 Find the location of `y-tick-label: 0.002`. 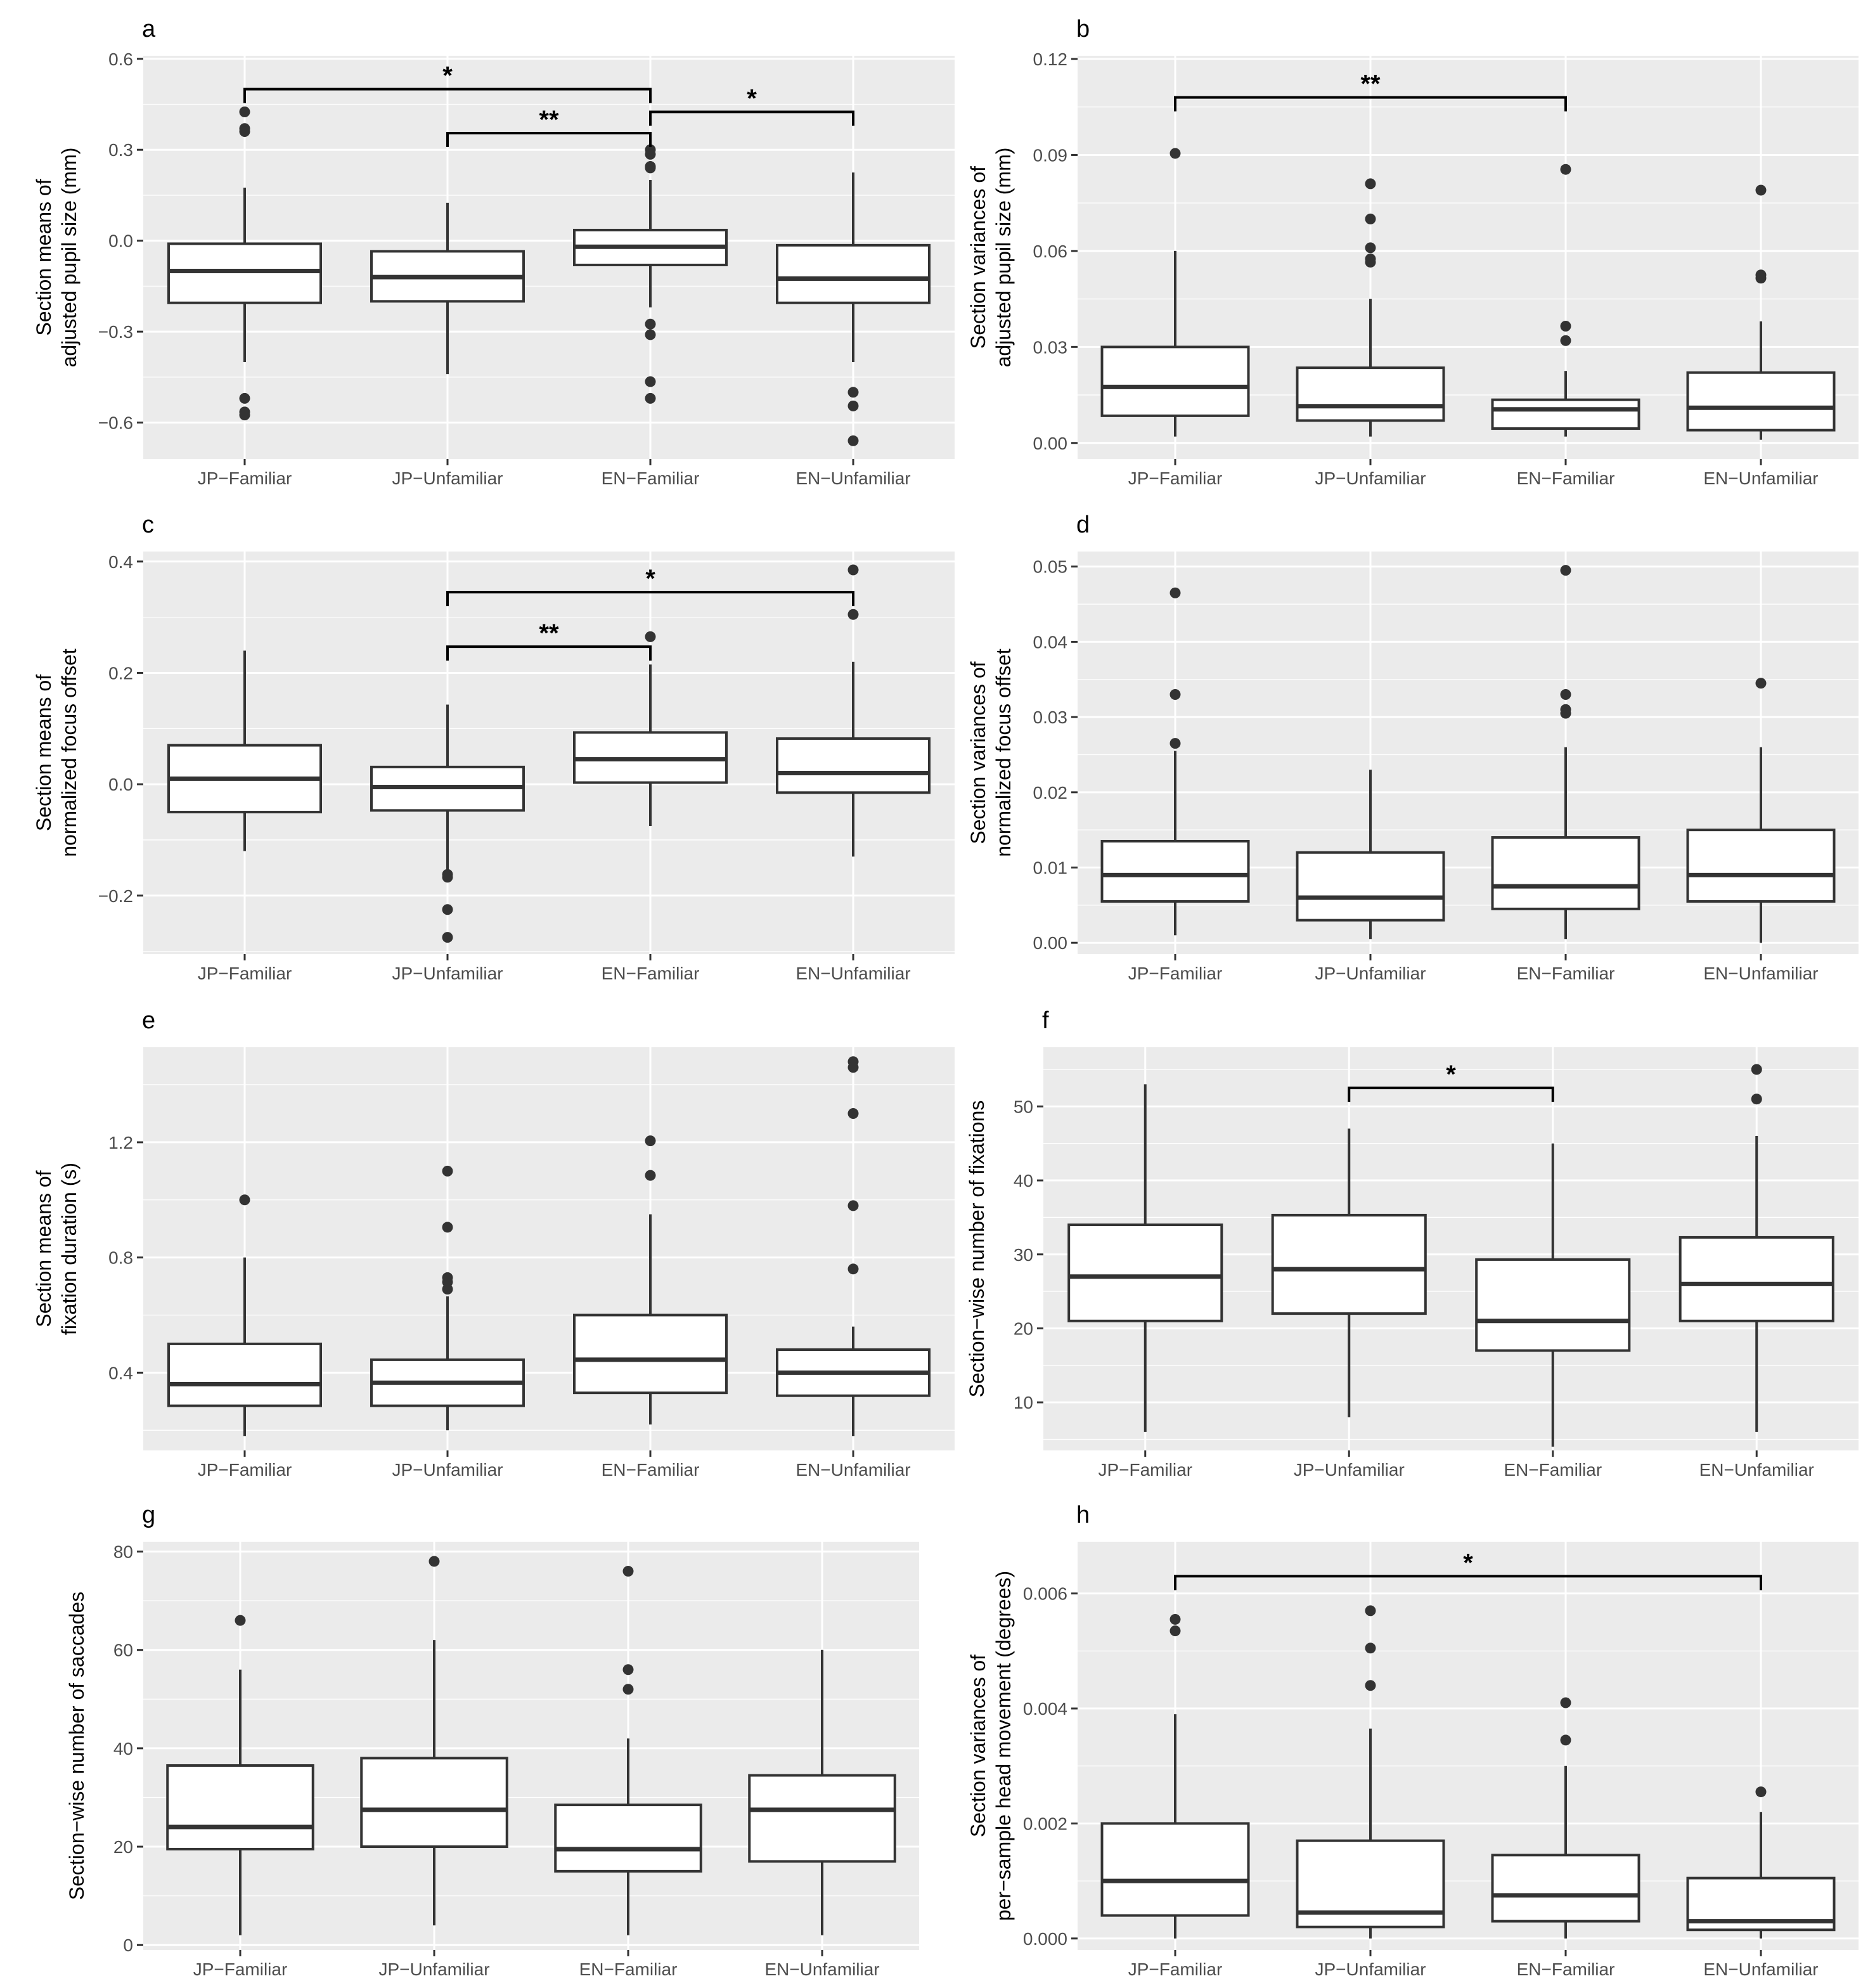

y-tick-label: 0.002 is located at coordinates (1045, 1823).